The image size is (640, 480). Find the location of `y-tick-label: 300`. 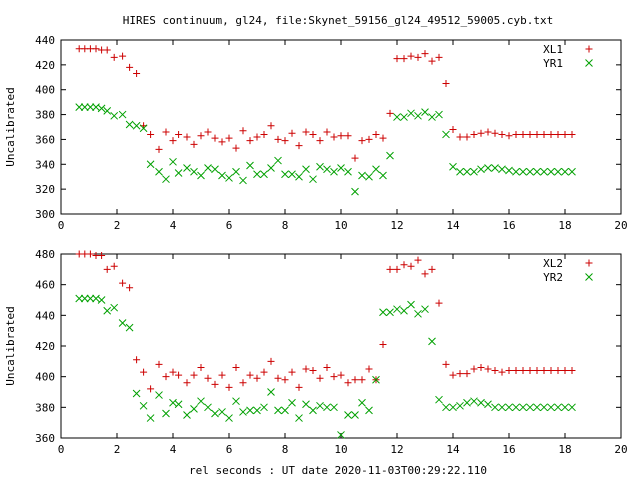

y-tick-label: 300 is located at coordinates (45, 214).